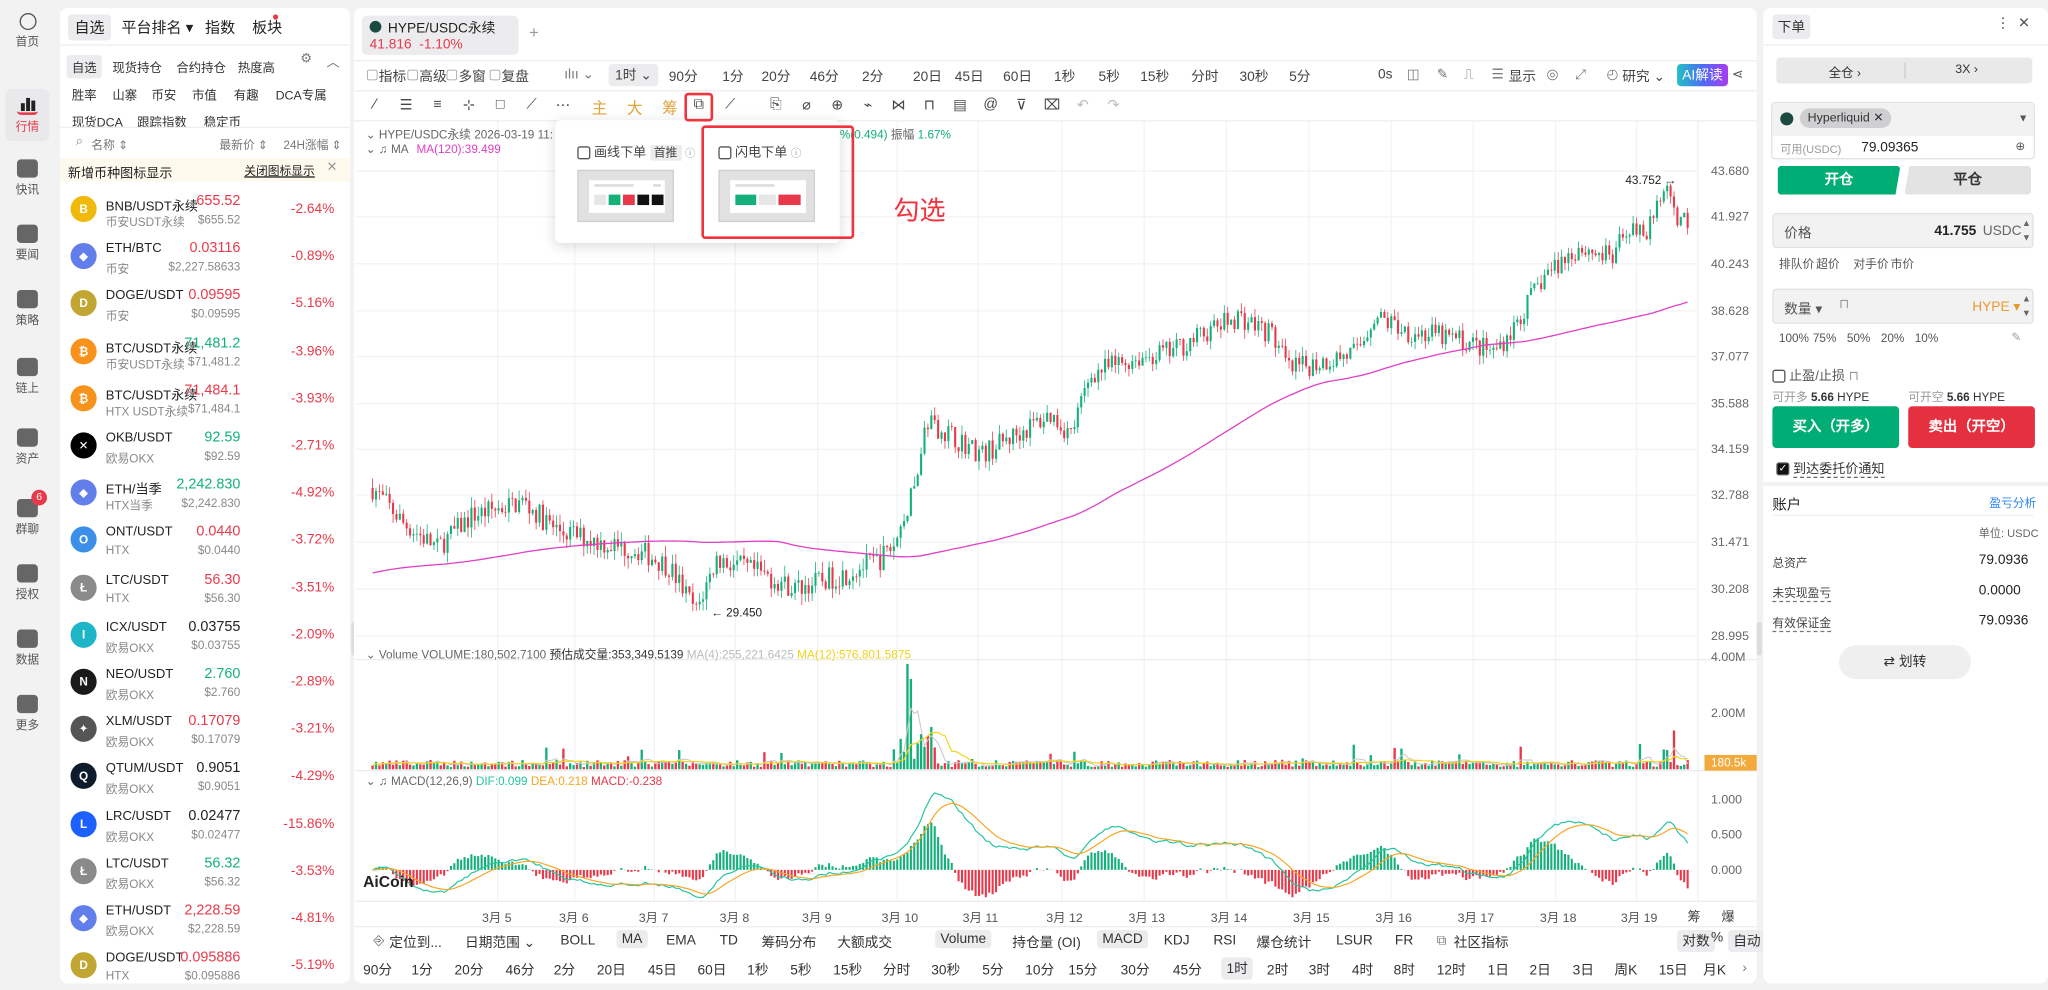 Image resolution: width=2048 pixels, height=990 pixels. I want to click on open-position-tab: 开仓, so click(1839, 180).